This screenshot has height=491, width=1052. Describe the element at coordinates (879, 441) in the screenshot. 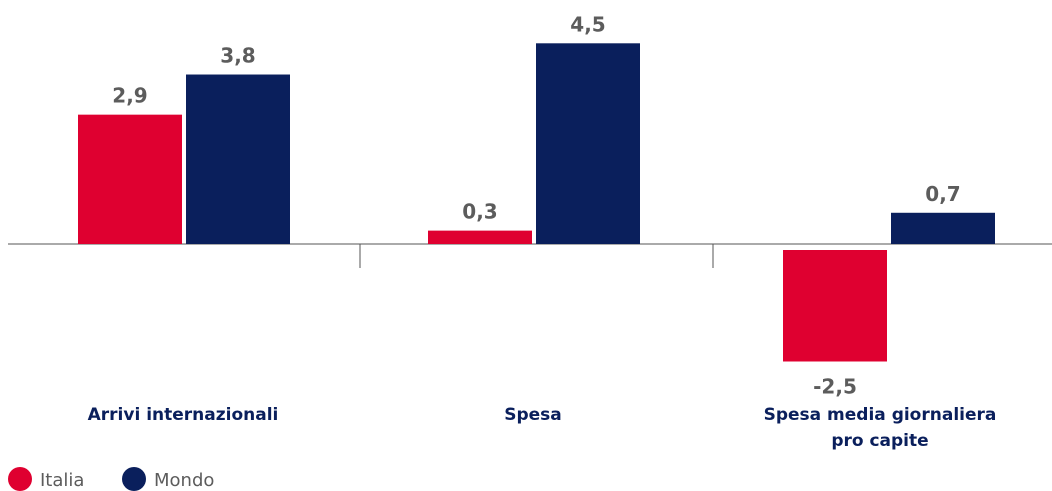

I see `category-label-3-line-2: pro capite` at that location.